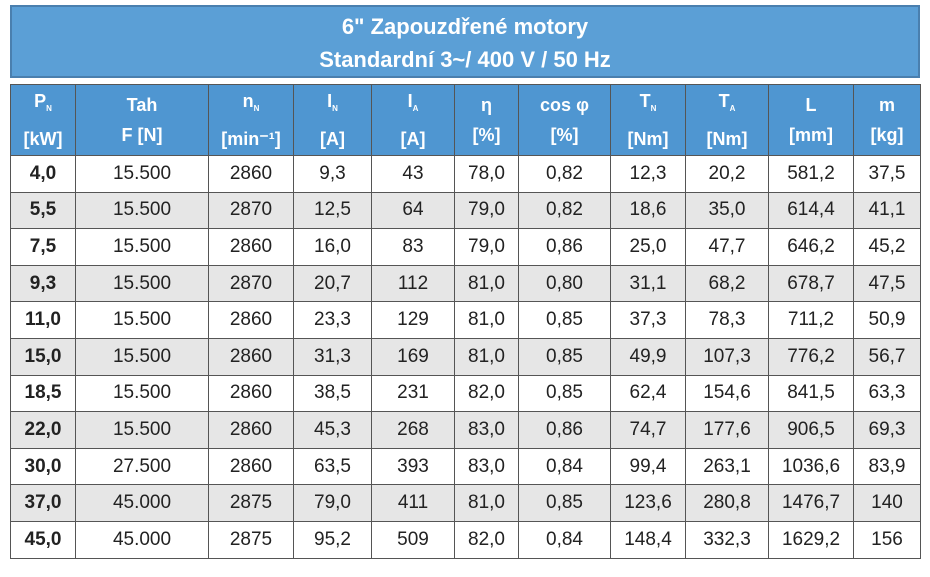  I want to click on table-cell: 83, so click(413, 247).